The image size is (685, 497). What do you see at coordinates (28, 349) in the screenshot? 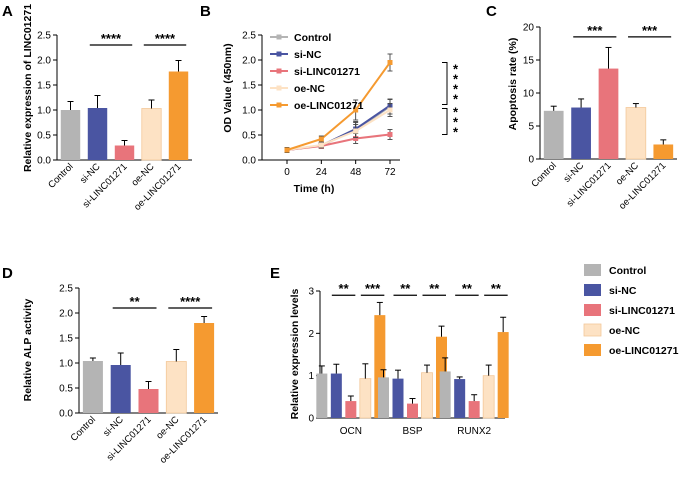
I see `y-axis-title: Relative ALP activity` at bounding box center [28, 349].